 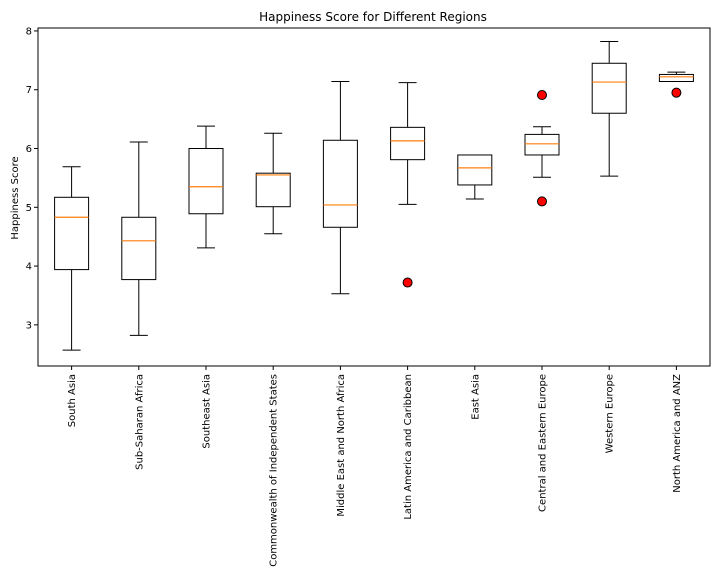 I want to click on x-tick-label: Latin America and Caribbean, so click(x=408, y=447).